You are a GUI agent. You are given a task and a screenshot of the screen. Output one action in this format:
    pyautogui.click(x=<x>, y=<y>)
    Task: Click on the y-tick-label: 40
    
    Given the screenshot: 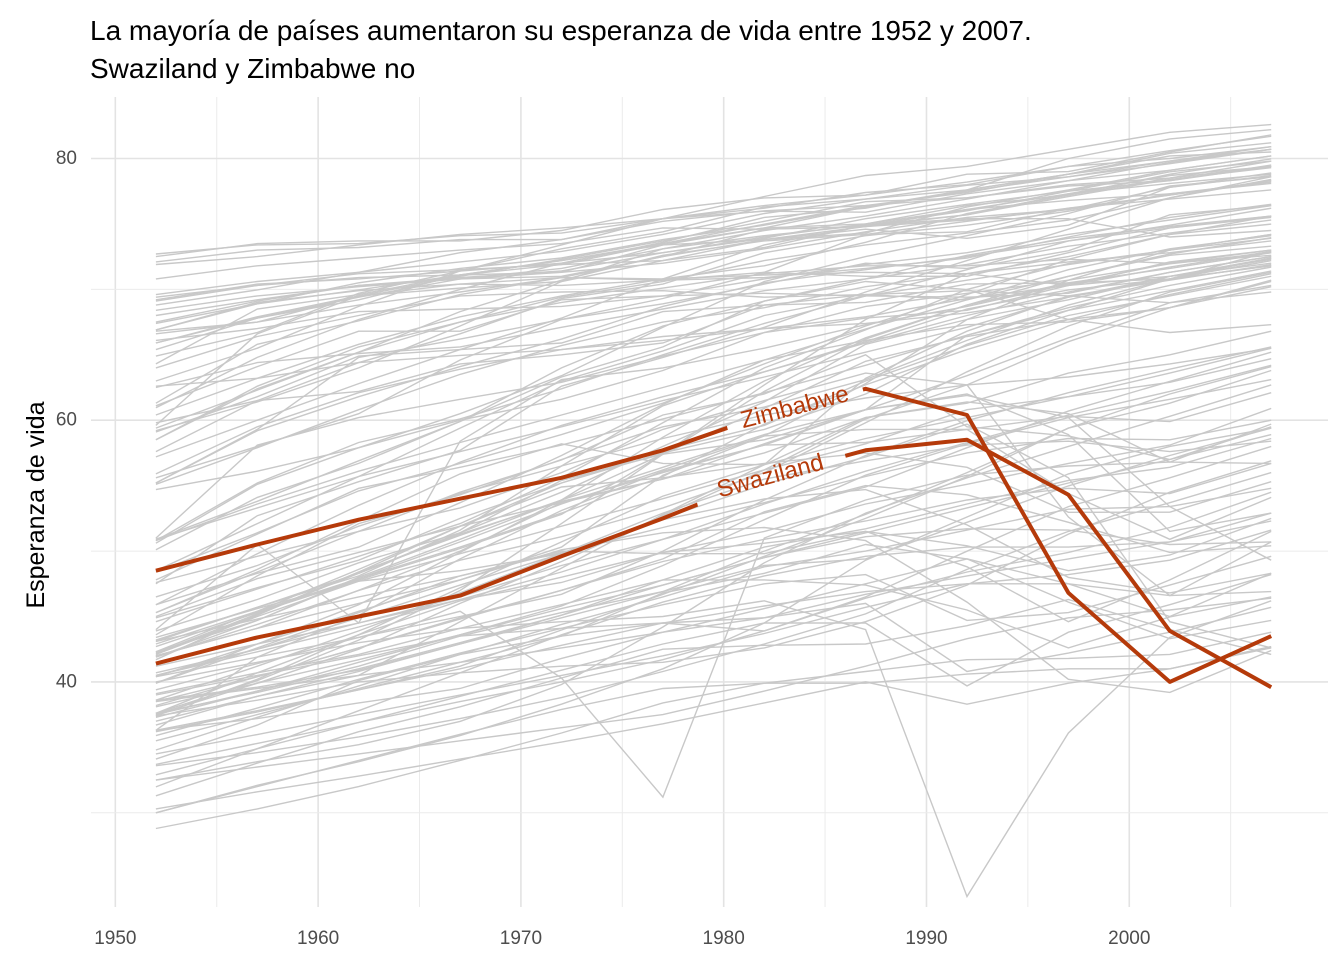 What is the action you would take?
    pyautogui.click(x=66, y=681)
    